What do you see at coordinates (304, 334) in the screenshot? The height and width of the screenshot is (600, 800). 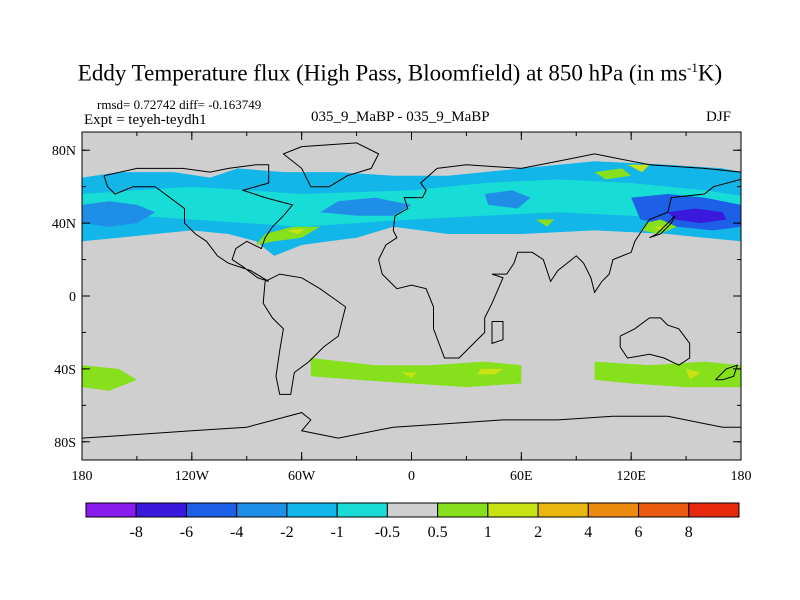 I see `south-america-coast` at bounding box center [304, 334].